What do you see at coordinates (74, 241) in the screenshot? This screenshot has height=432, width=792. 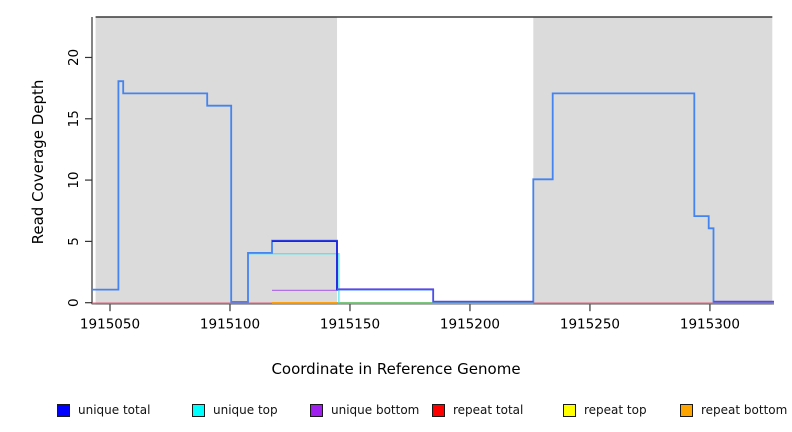 I see `y-tick-label: 5` at bounding box center [74, 241].